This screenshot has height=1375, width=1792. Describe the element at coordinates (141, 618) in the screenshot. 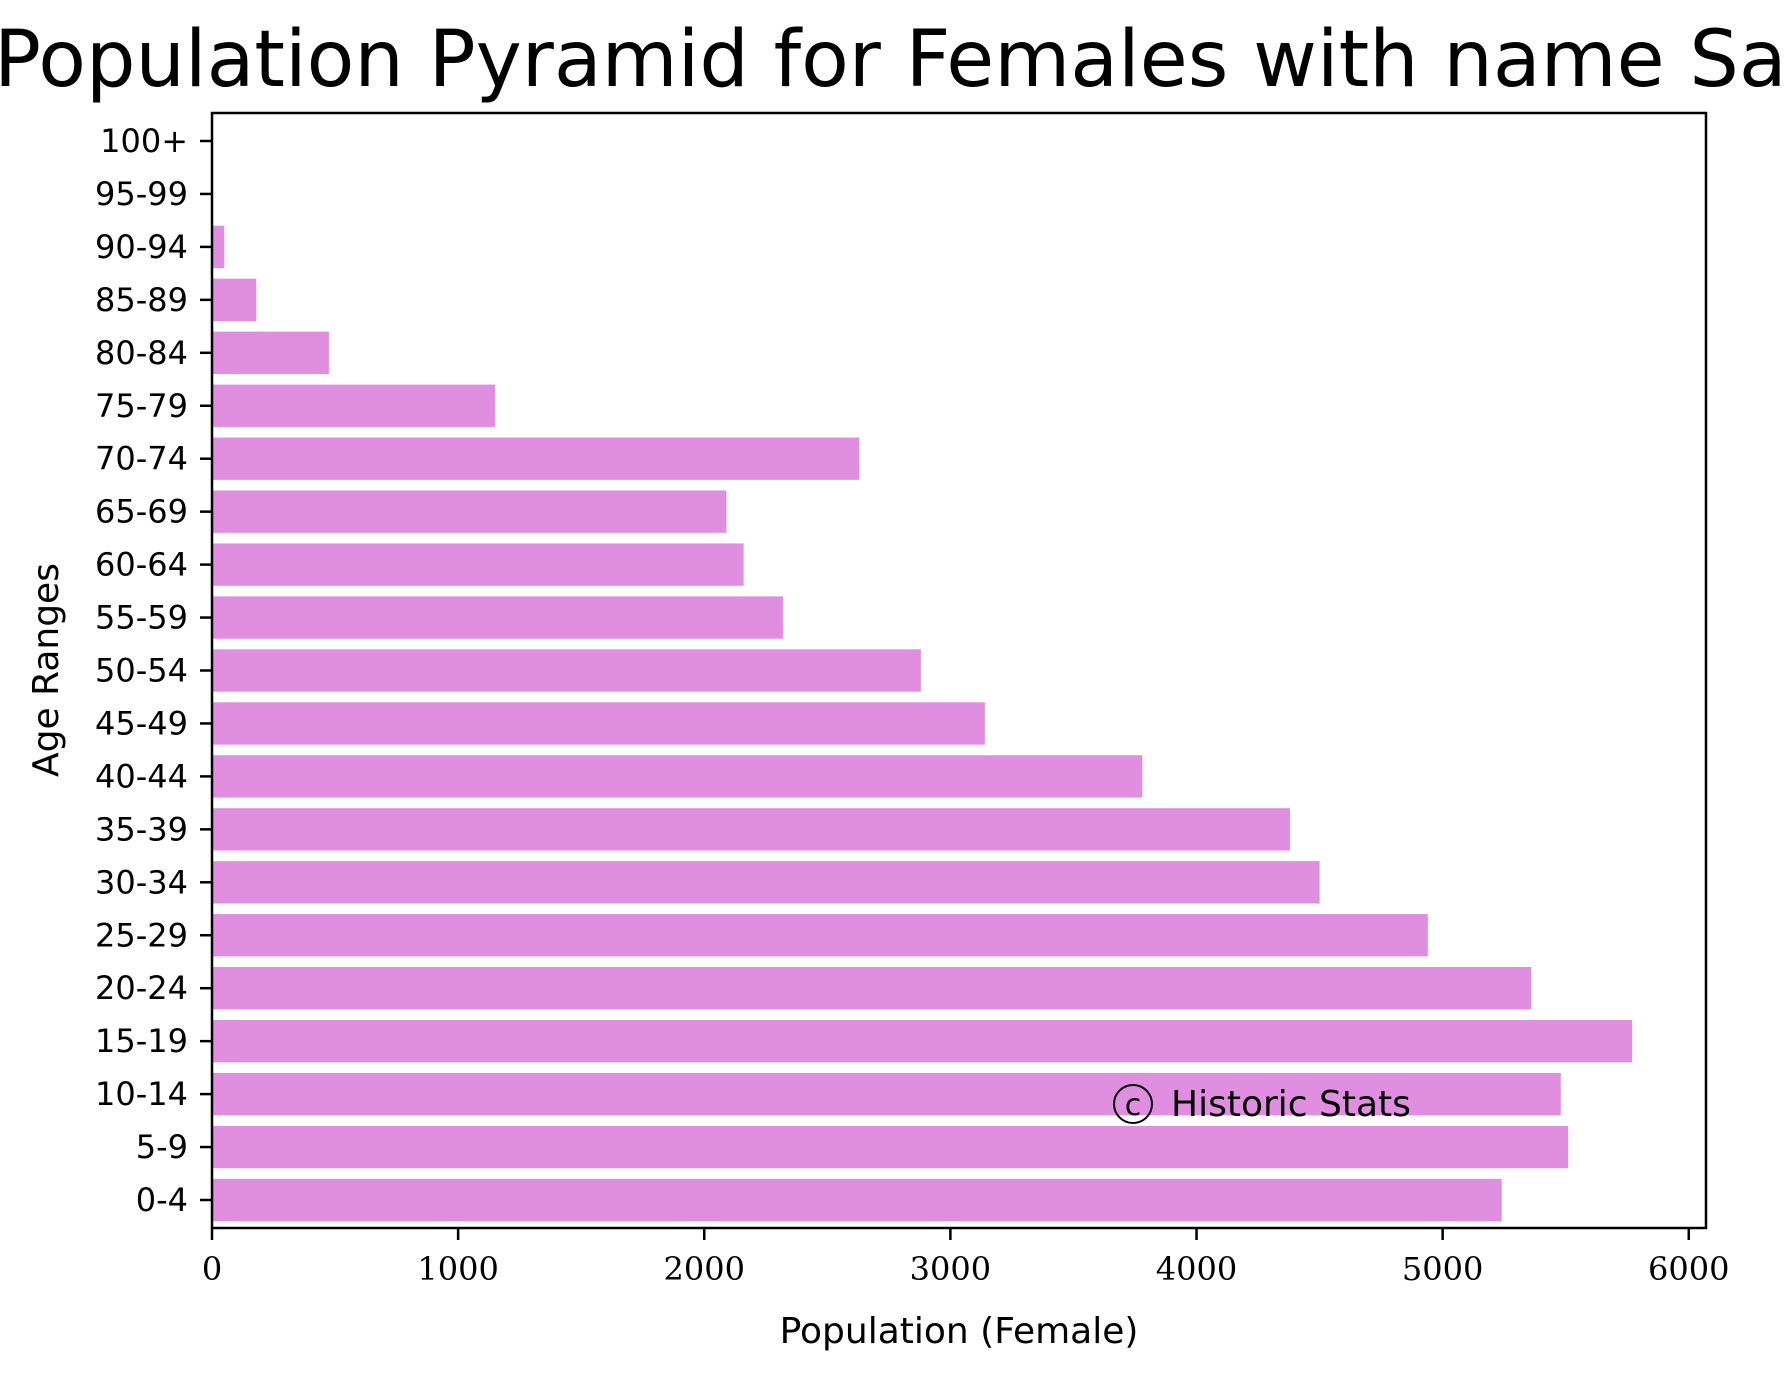

I see `y-tick-label: 55-59` at that location.